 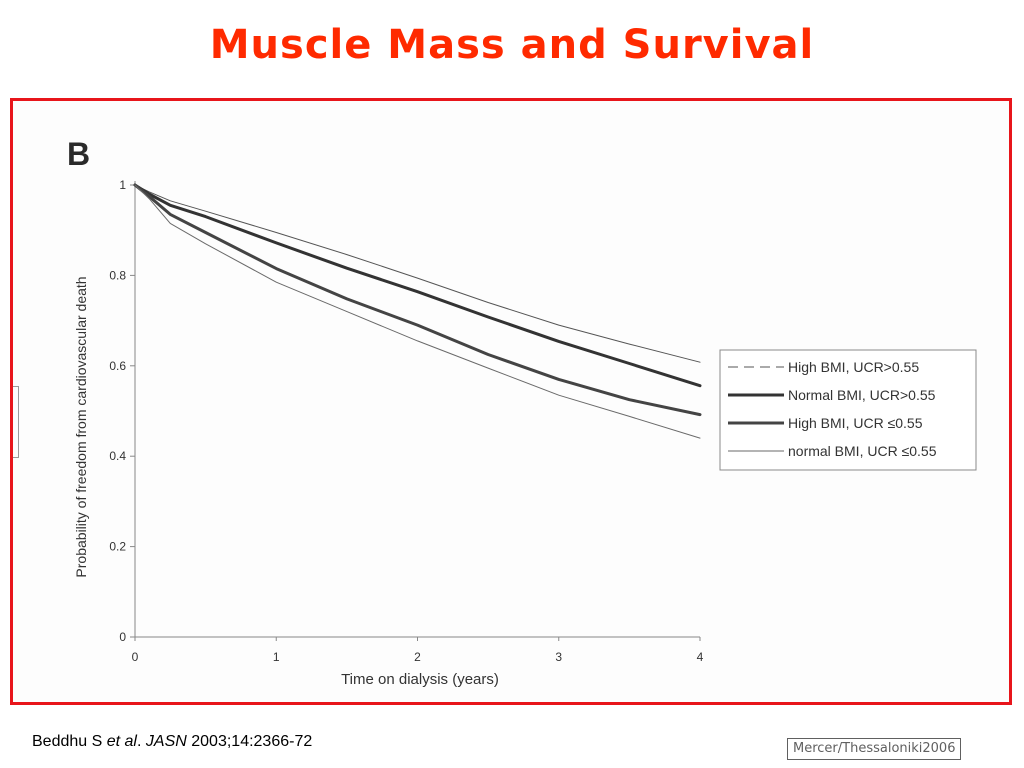 I want to click on x-tick-label: 3, so click(x=558, y=657).